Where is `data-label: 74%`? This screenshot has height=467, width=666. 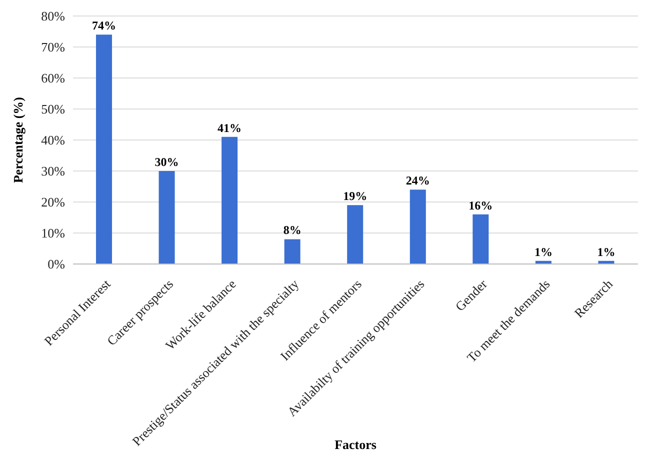
data-label: 74% is located at coordinates (104, 25).